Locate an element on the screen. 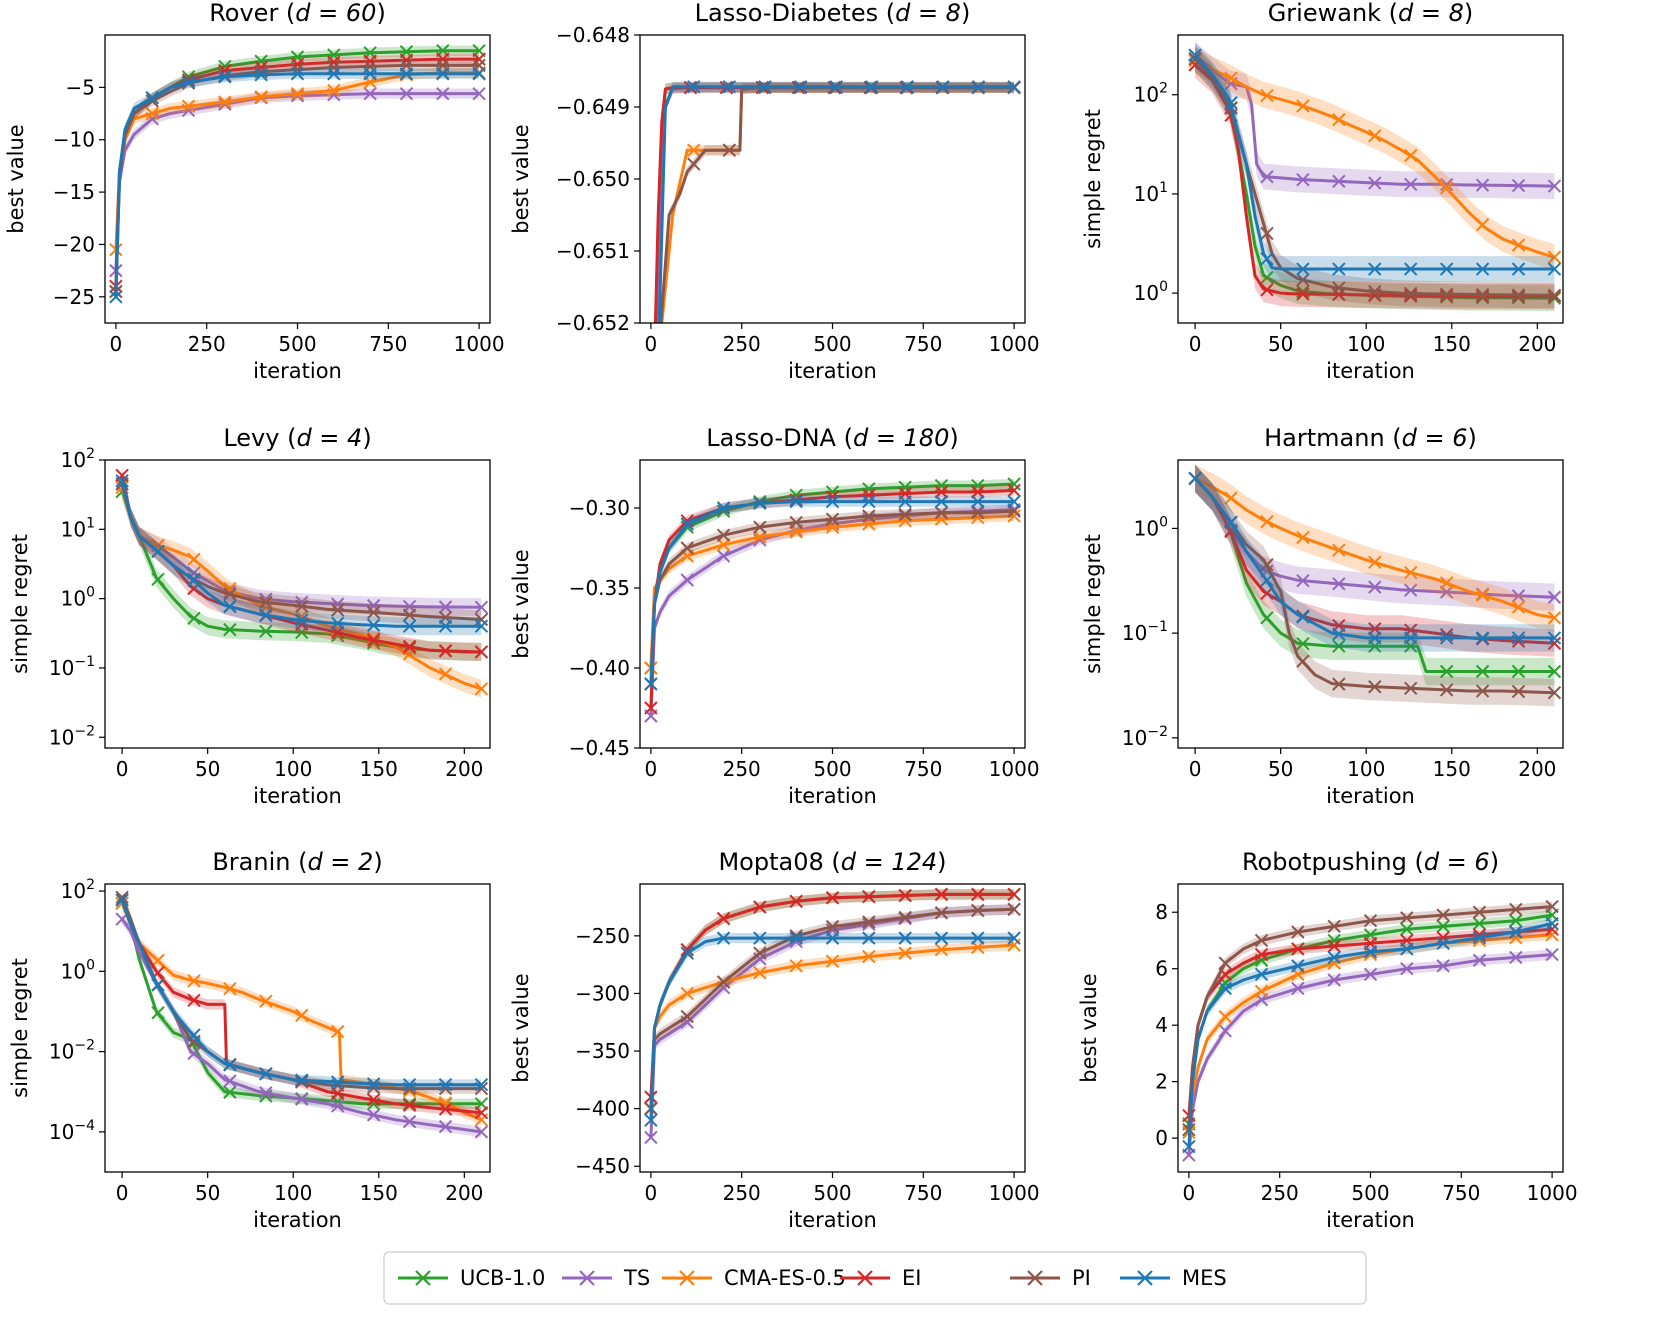  title-text: Branin ( is located at coordinates (259, 862).